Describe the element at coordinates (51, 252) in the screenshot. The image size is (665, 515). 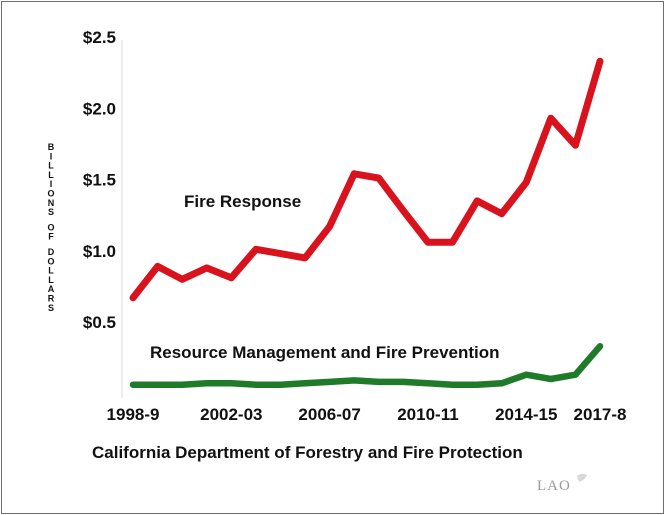
I see `y-axis-title-letter: D` at that location.